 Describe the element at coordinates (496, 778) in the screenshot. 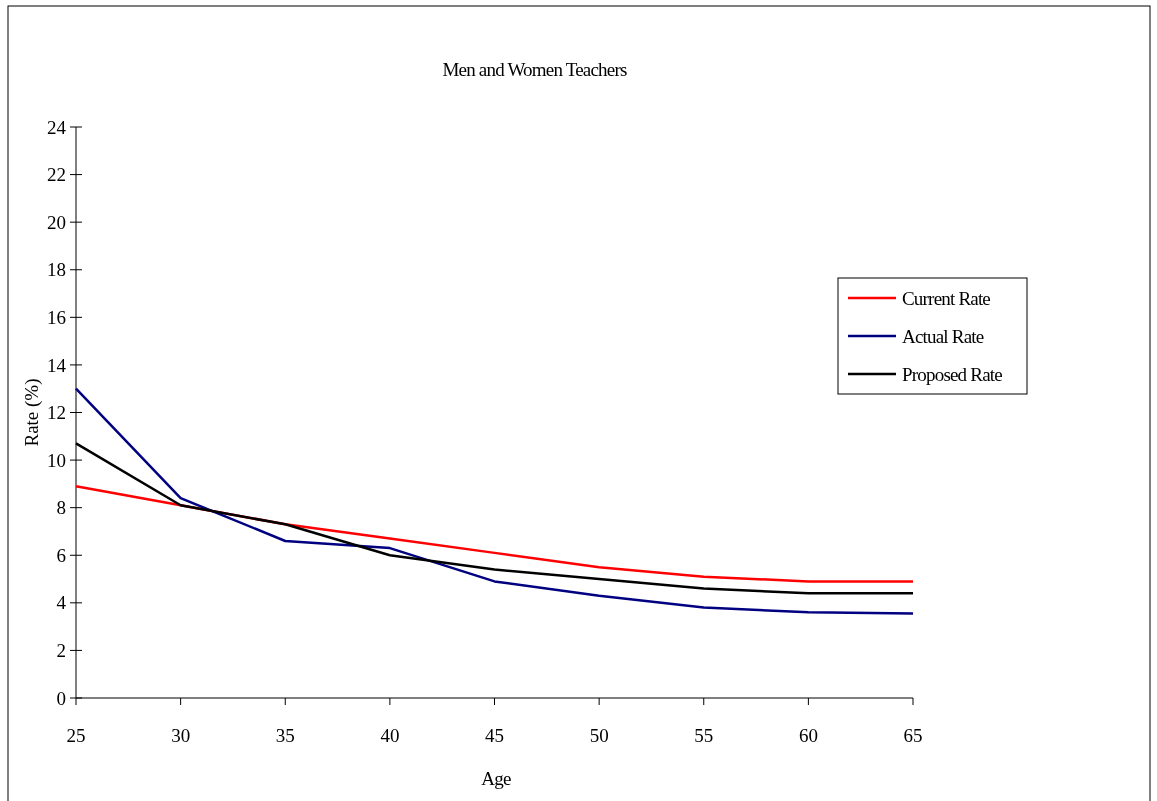

I see `x-axis-title: Age` at that location.